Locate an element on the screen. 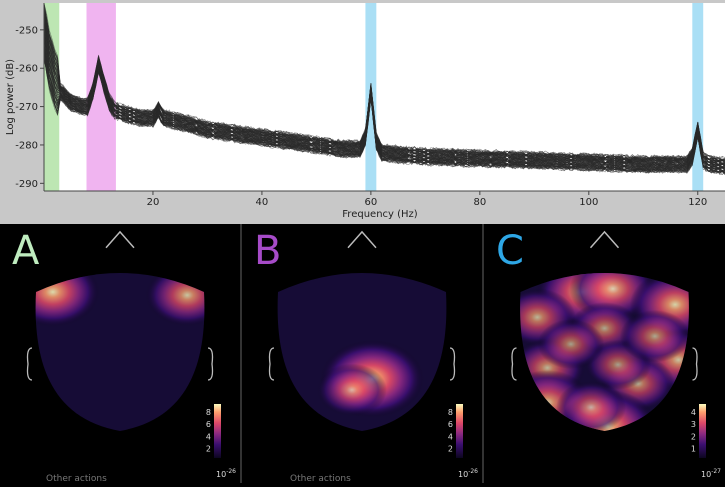 Image resolution: width=725 pixels, height=487 pixels. y-tick-label: -280 is located at coordinates (26, 145).